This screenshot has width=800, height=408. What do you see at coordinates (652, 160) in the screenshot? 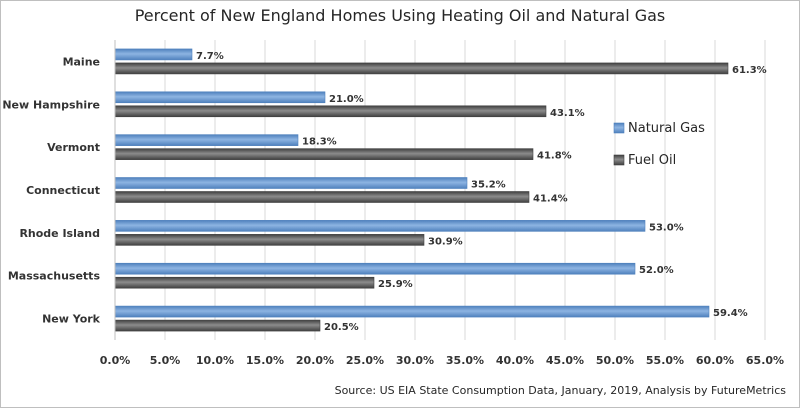
I see `legend-label: Fuel Oil` at bounding box center [652, 160].